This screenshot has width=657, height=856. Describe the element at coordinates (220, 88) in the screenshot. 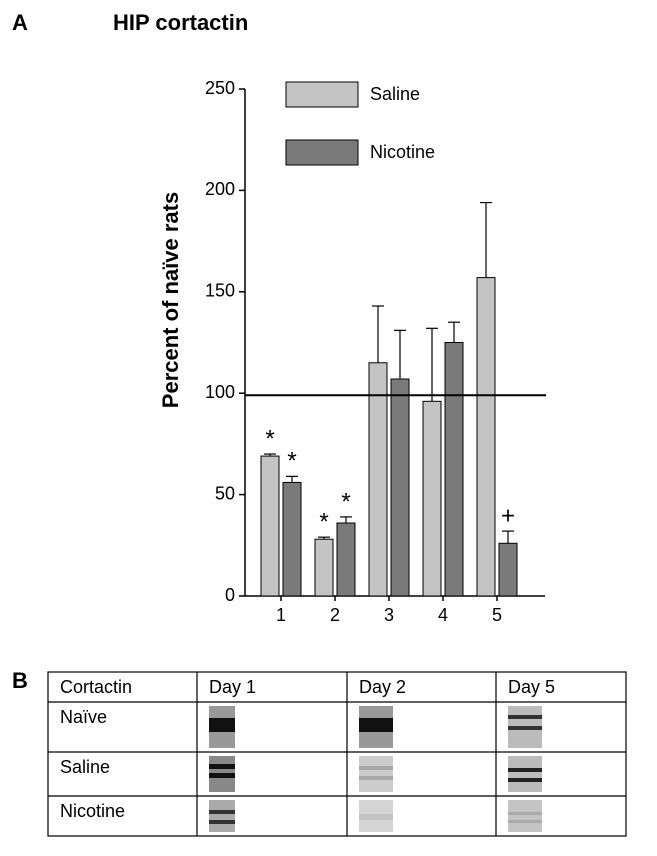

I see `y-tick-label: 250` at that location.